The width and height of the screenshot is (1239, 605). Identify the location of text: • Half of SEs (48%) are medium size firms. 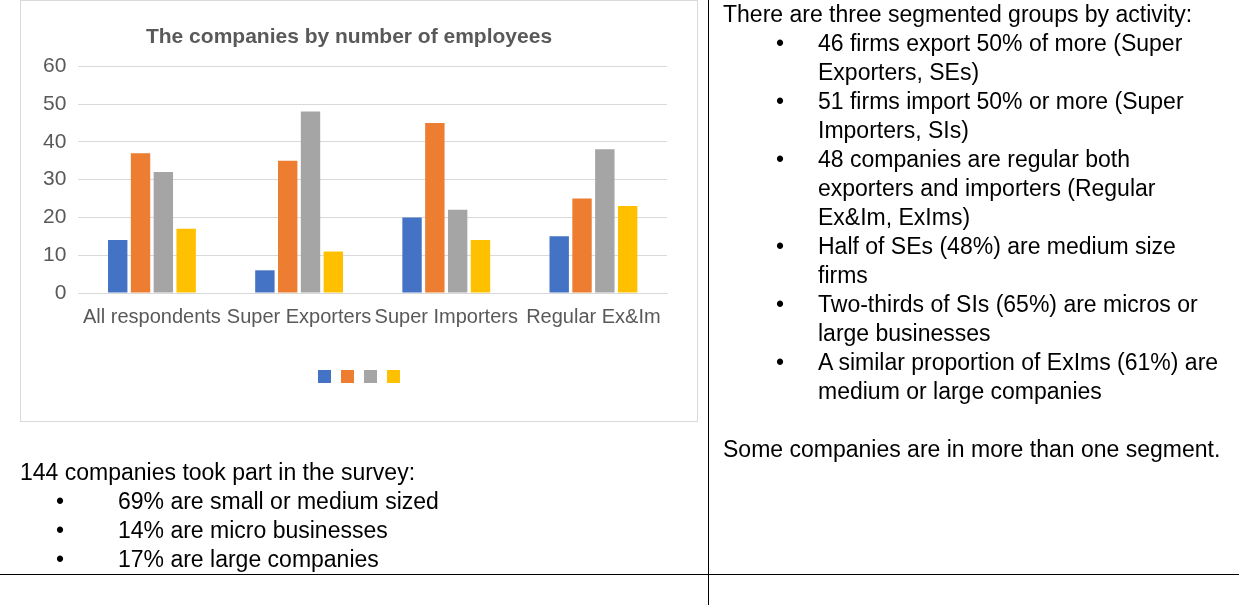
(976, 260).